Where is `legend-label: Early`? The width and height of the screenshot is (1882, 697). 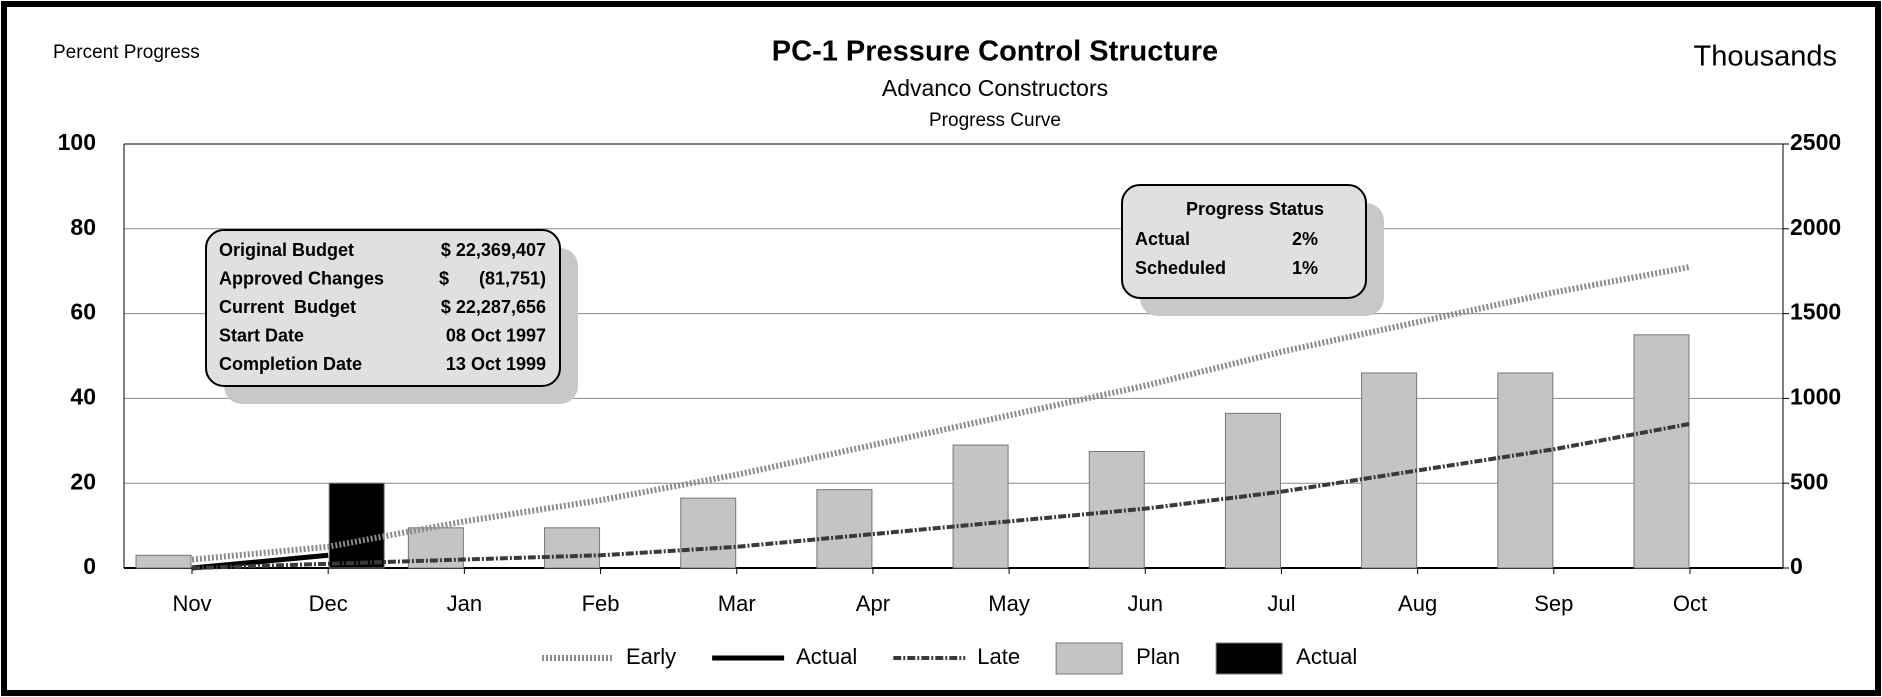 legend-label: Early is located at coordinates (651, 656).